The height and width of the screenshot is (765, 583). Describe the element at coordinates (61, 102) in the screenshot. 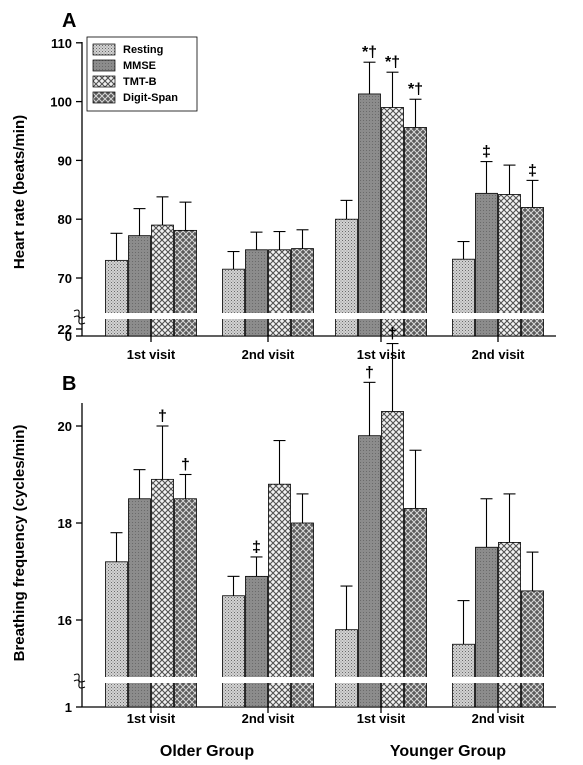

I see `panel-a-y-tick-label: 100` at that location.